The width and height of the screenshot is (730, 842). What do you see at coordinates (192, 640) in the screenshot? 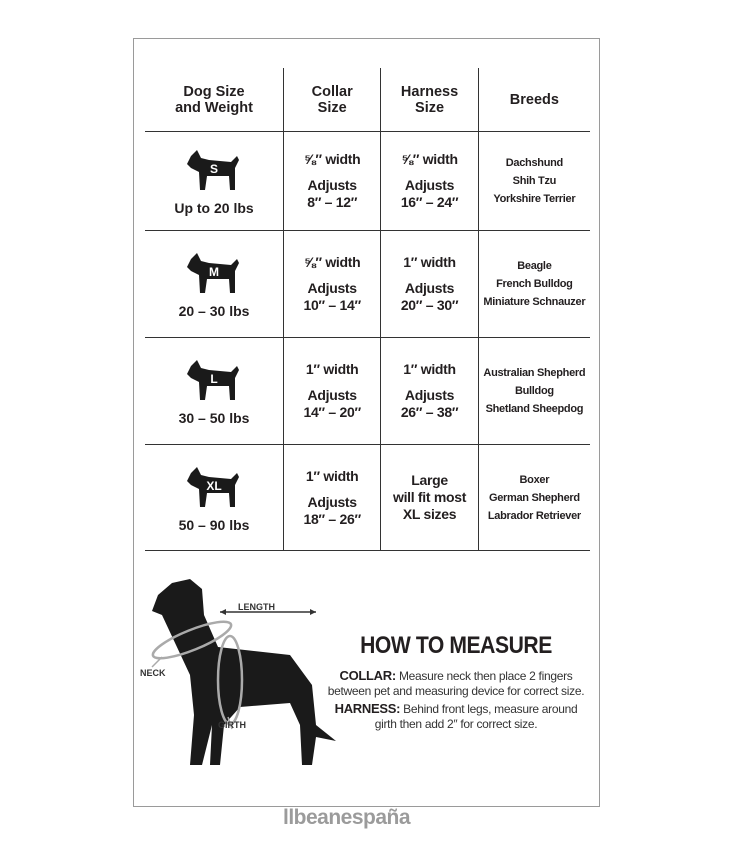
I see `neck-loop` at bounding box center [192, 640].